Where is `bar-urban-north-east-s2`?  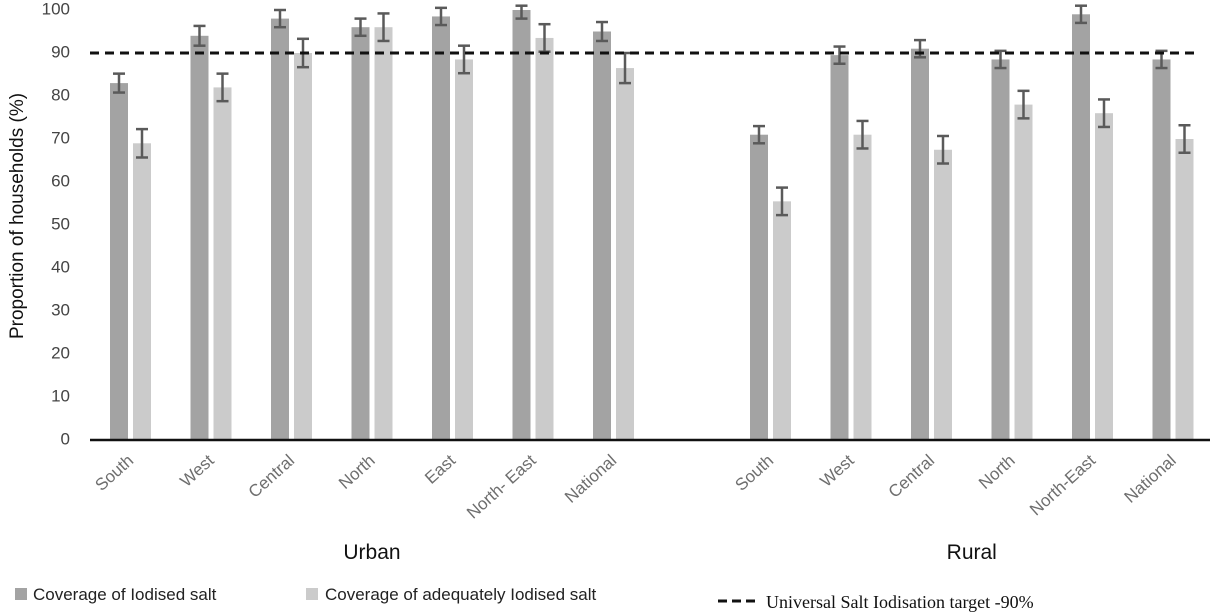 bar-urban-north-east-s2 is located at coordinates (544, 238).